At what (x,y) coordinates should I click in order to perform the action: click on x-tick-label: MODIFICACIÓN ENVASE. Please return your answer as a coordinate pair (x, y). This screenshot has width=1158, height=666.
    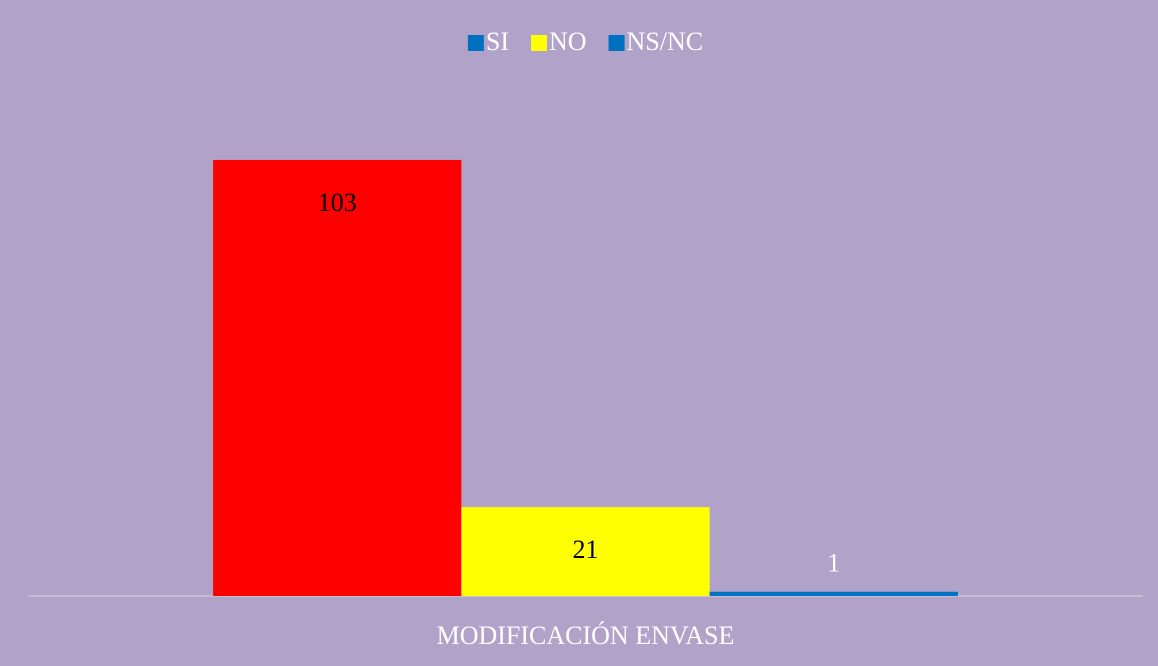
    Looking at the image, I should click on (586, 635).